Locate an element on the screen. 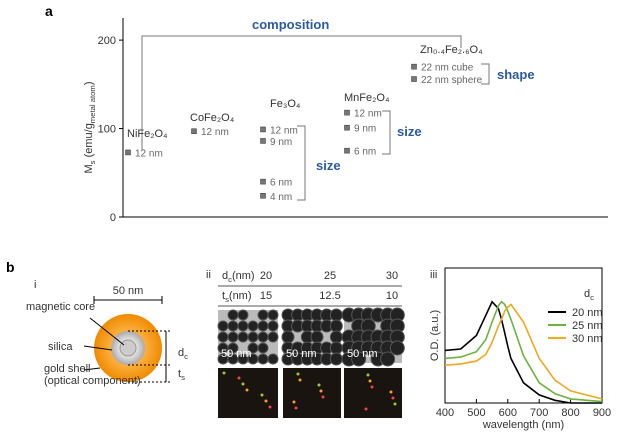 This screenshot has height=436, width=618. table-cell: 12.5 is located at coordinates (329, 296).